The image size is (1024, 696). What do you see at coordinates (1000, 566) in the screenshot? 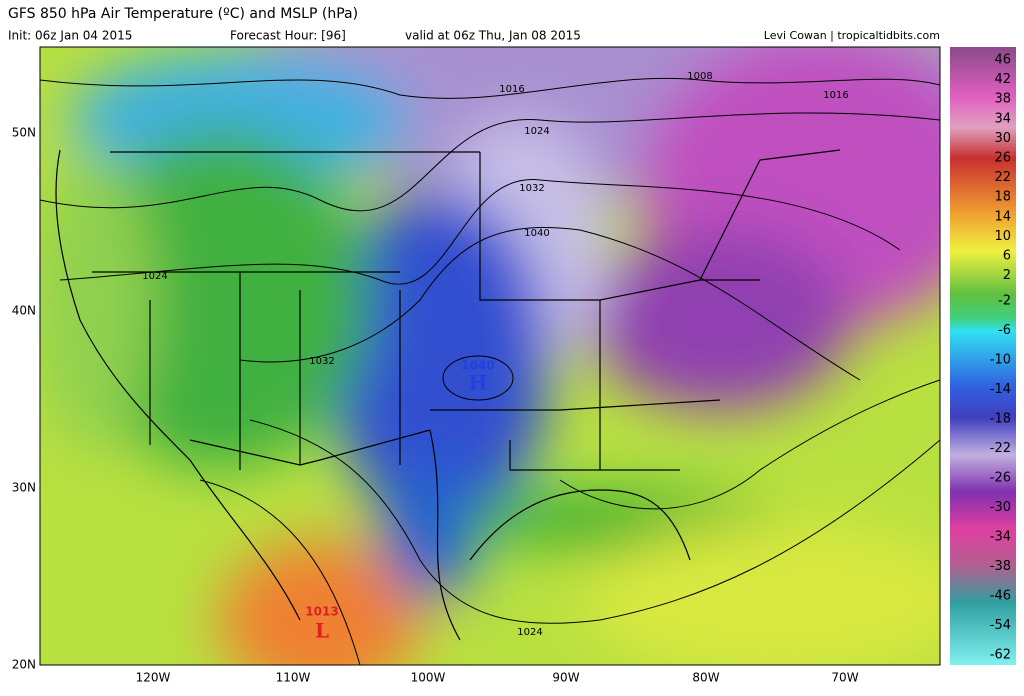
I see `colorbar-label: -38` at bounding box center [1000, 566].